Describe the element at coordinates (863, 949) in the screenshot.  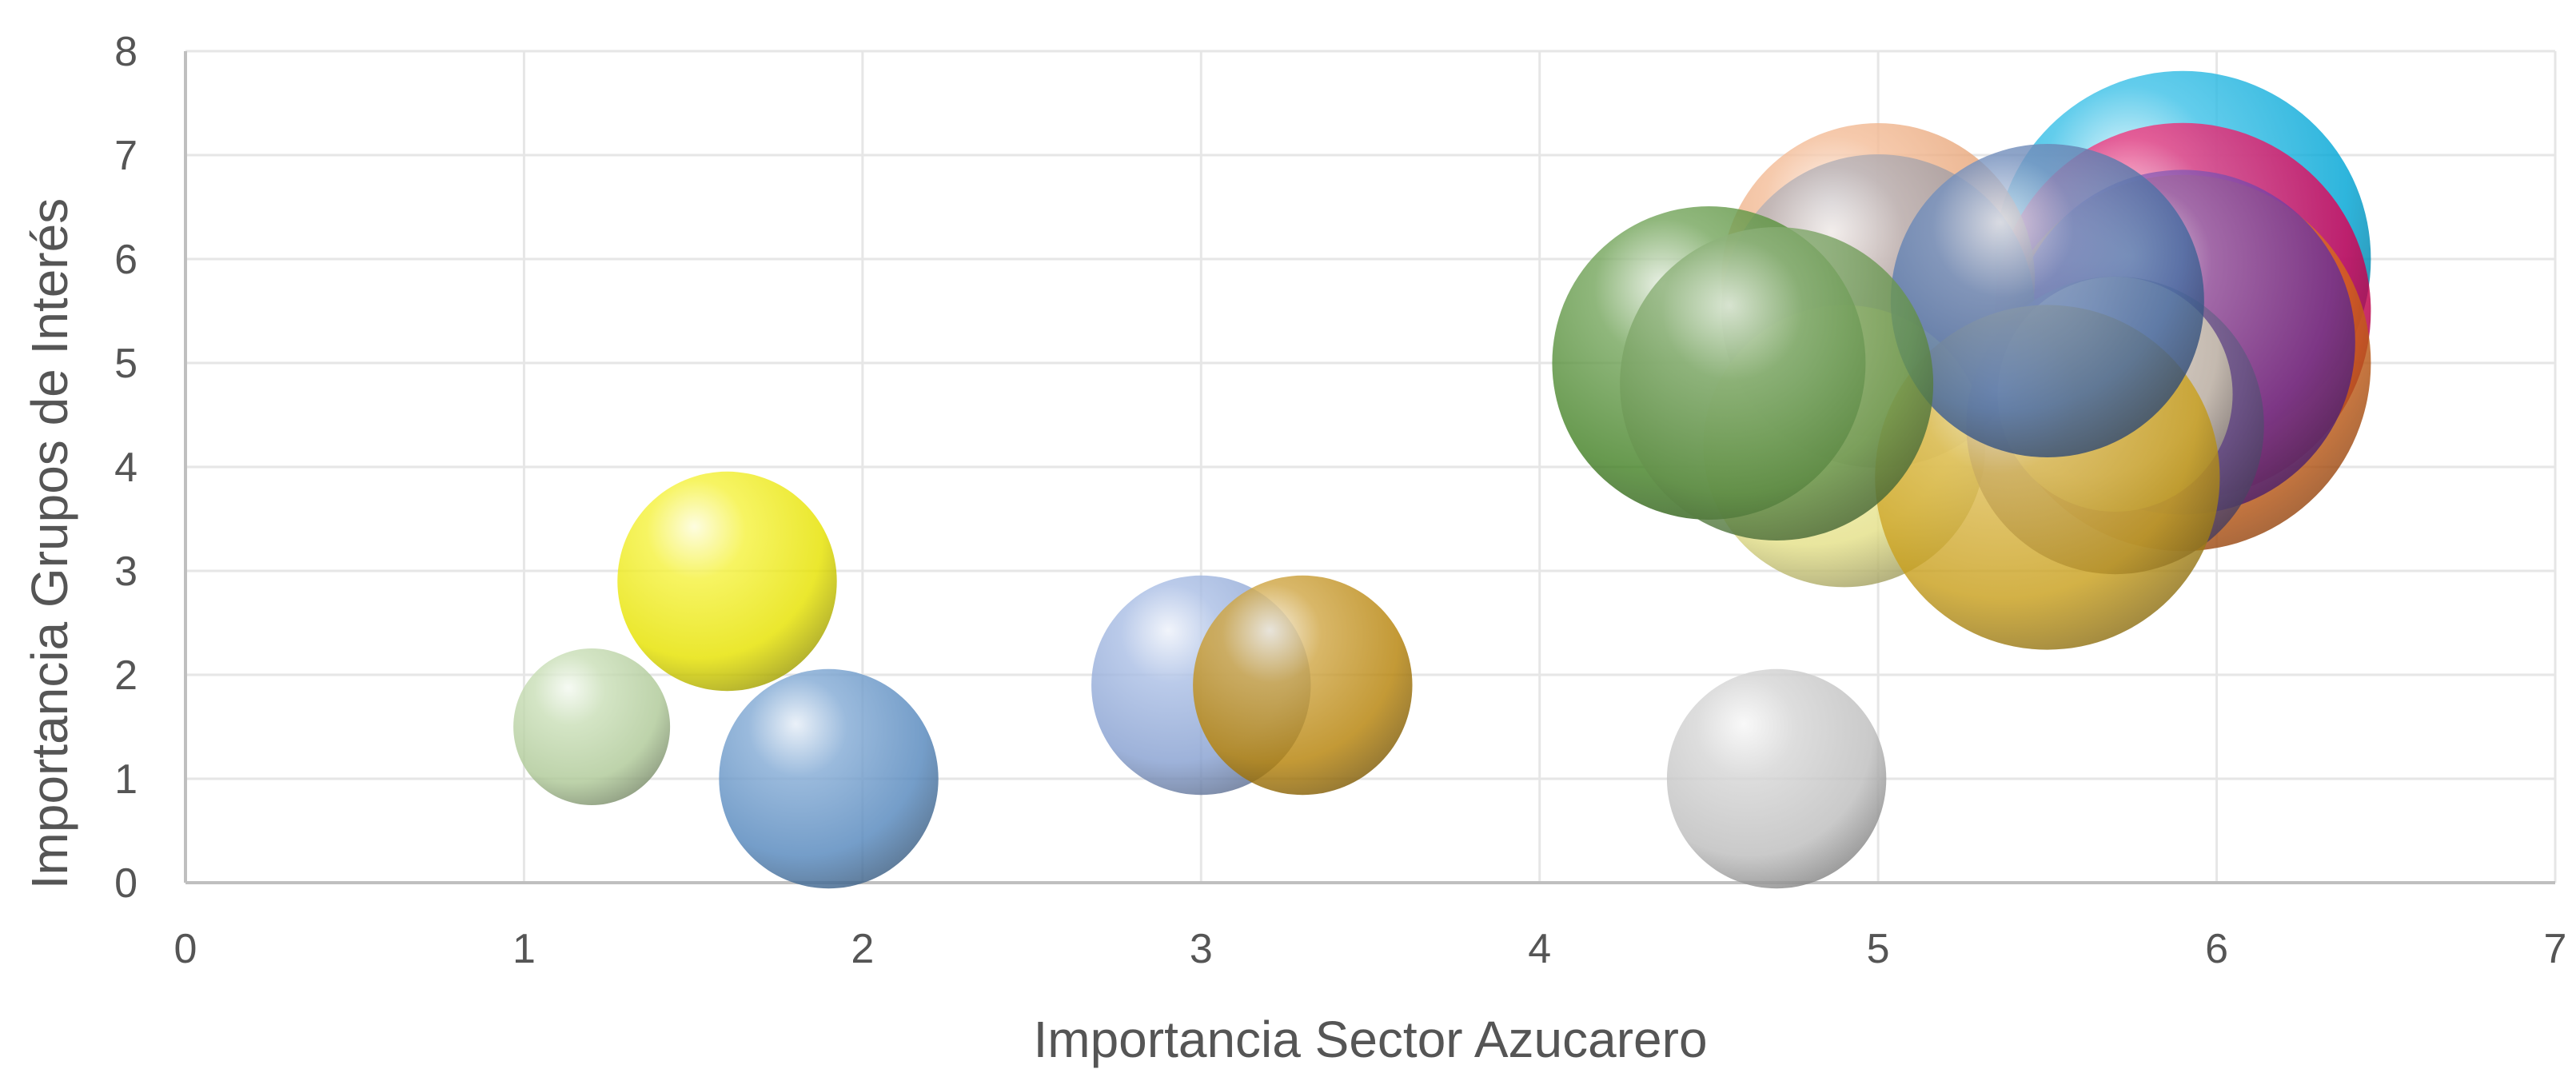
I see `x-tick-label: 2` at that location.